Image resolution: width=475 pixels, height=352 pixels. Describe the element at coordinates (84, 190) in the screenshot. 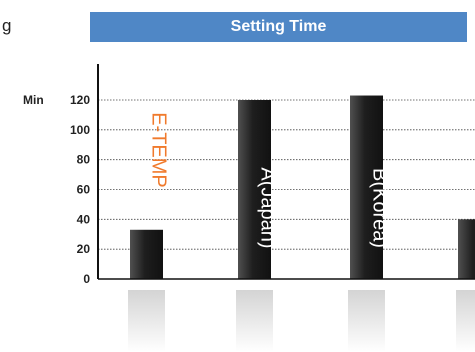

I see `y-tick-label: 60` at that location.